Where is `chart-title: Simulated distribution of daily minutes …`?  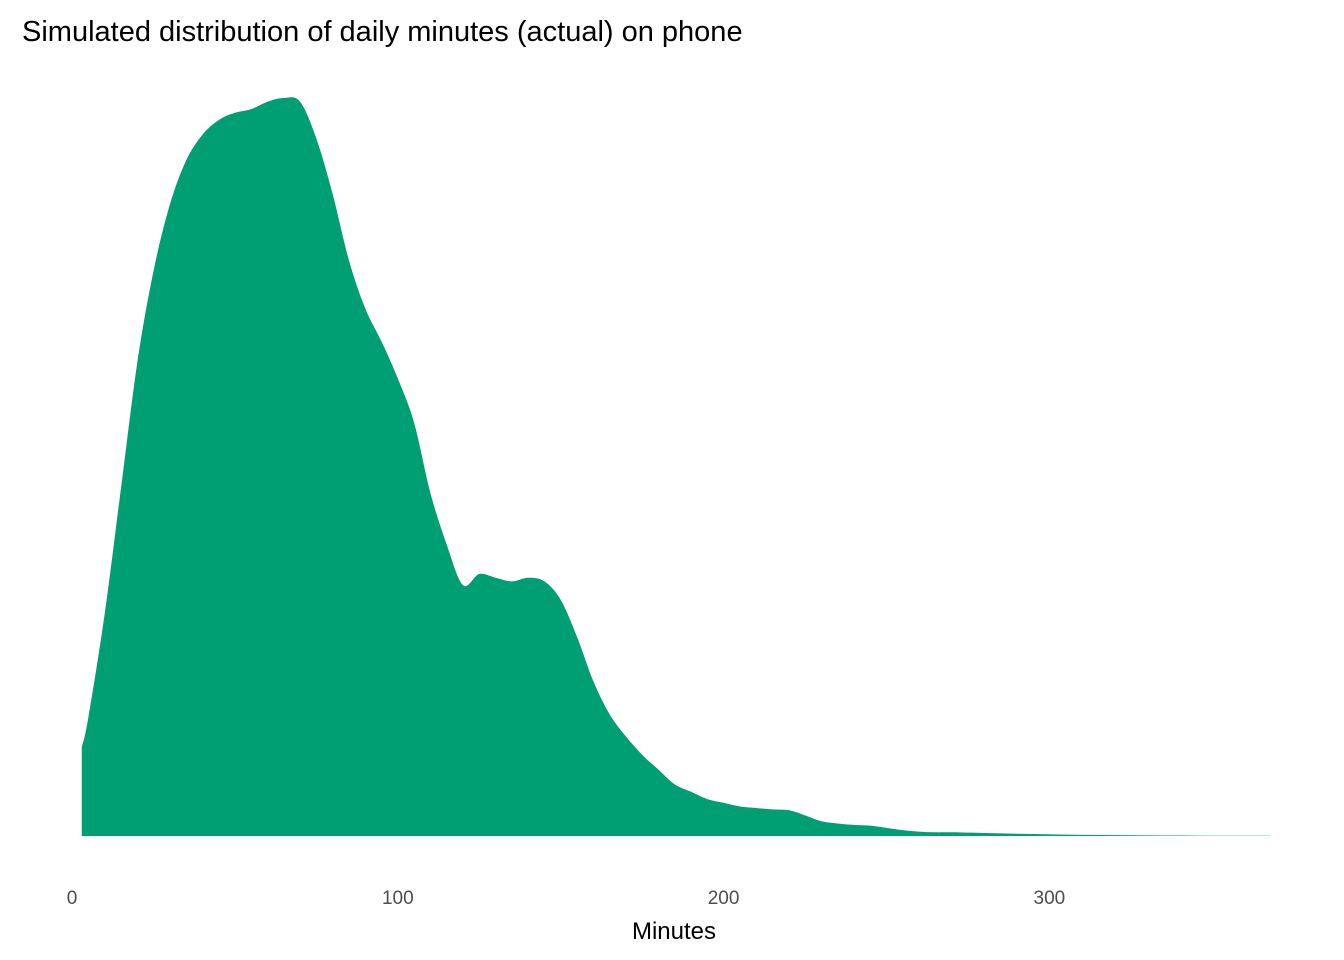 chart-title: Simulated distribution of daily minutes … is located at coordinates (382, 32).